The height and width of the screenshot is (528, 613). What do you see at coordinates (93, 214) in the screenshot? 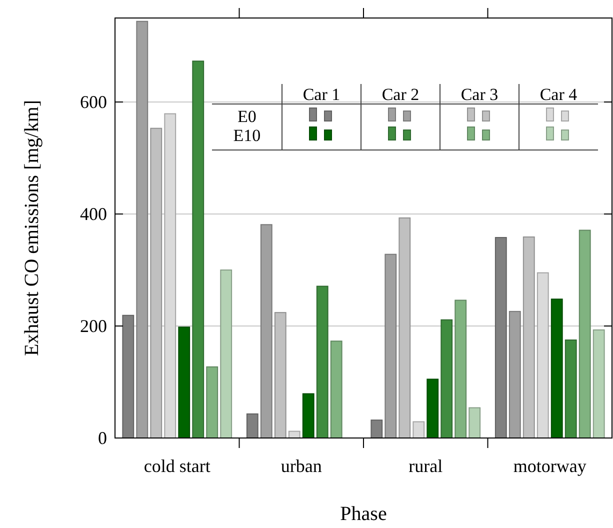
I see `y-tick-label: 400` at bounding box center [93, 214].